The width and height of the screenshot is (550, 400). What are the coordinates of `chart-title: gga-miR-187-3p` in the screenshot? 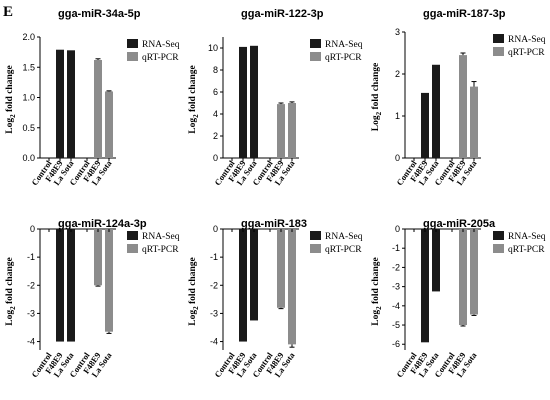 It's located at (464, 14).